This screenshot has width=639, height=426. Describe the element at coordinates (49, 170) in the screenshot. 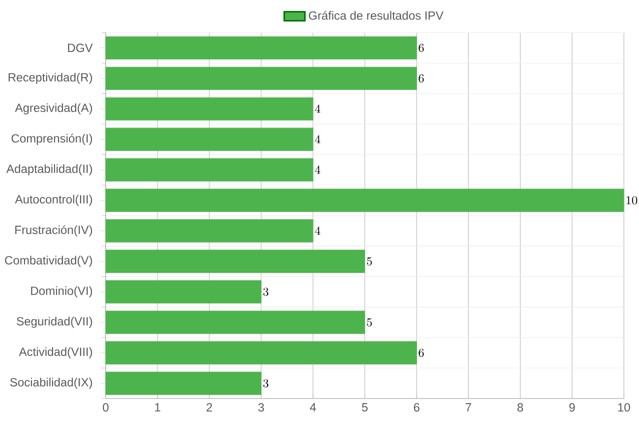

I see `y-tick-label: Adaptabilidad(II)` at that location.